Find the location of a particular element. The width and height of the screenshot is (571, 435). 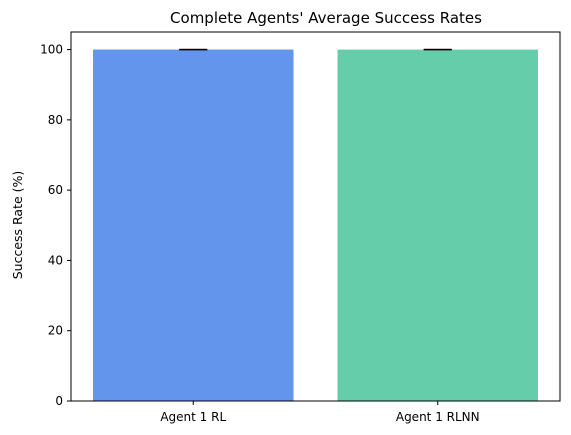

chart-title: Complete Agents' Average Success Rates is located at coordinates (326, 18).